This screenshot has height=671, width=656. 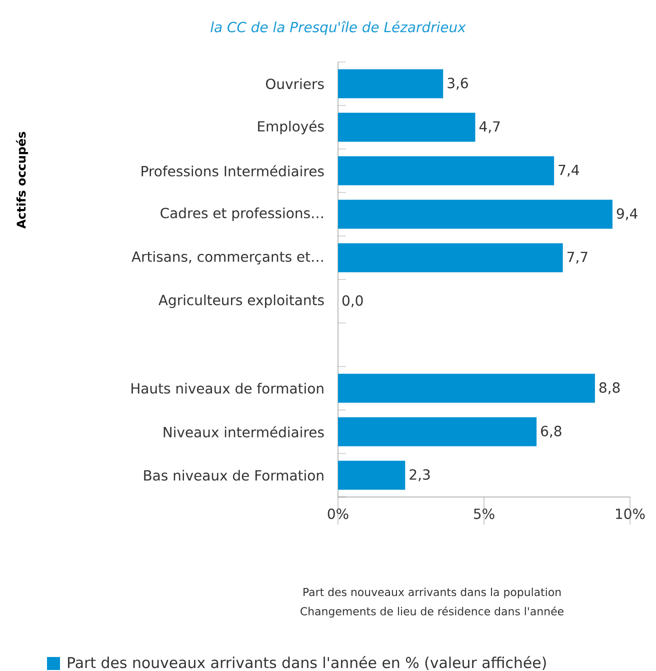 I want to click on y-tick-label: Hauts niveaux de formation, so click(x=228, y=388).